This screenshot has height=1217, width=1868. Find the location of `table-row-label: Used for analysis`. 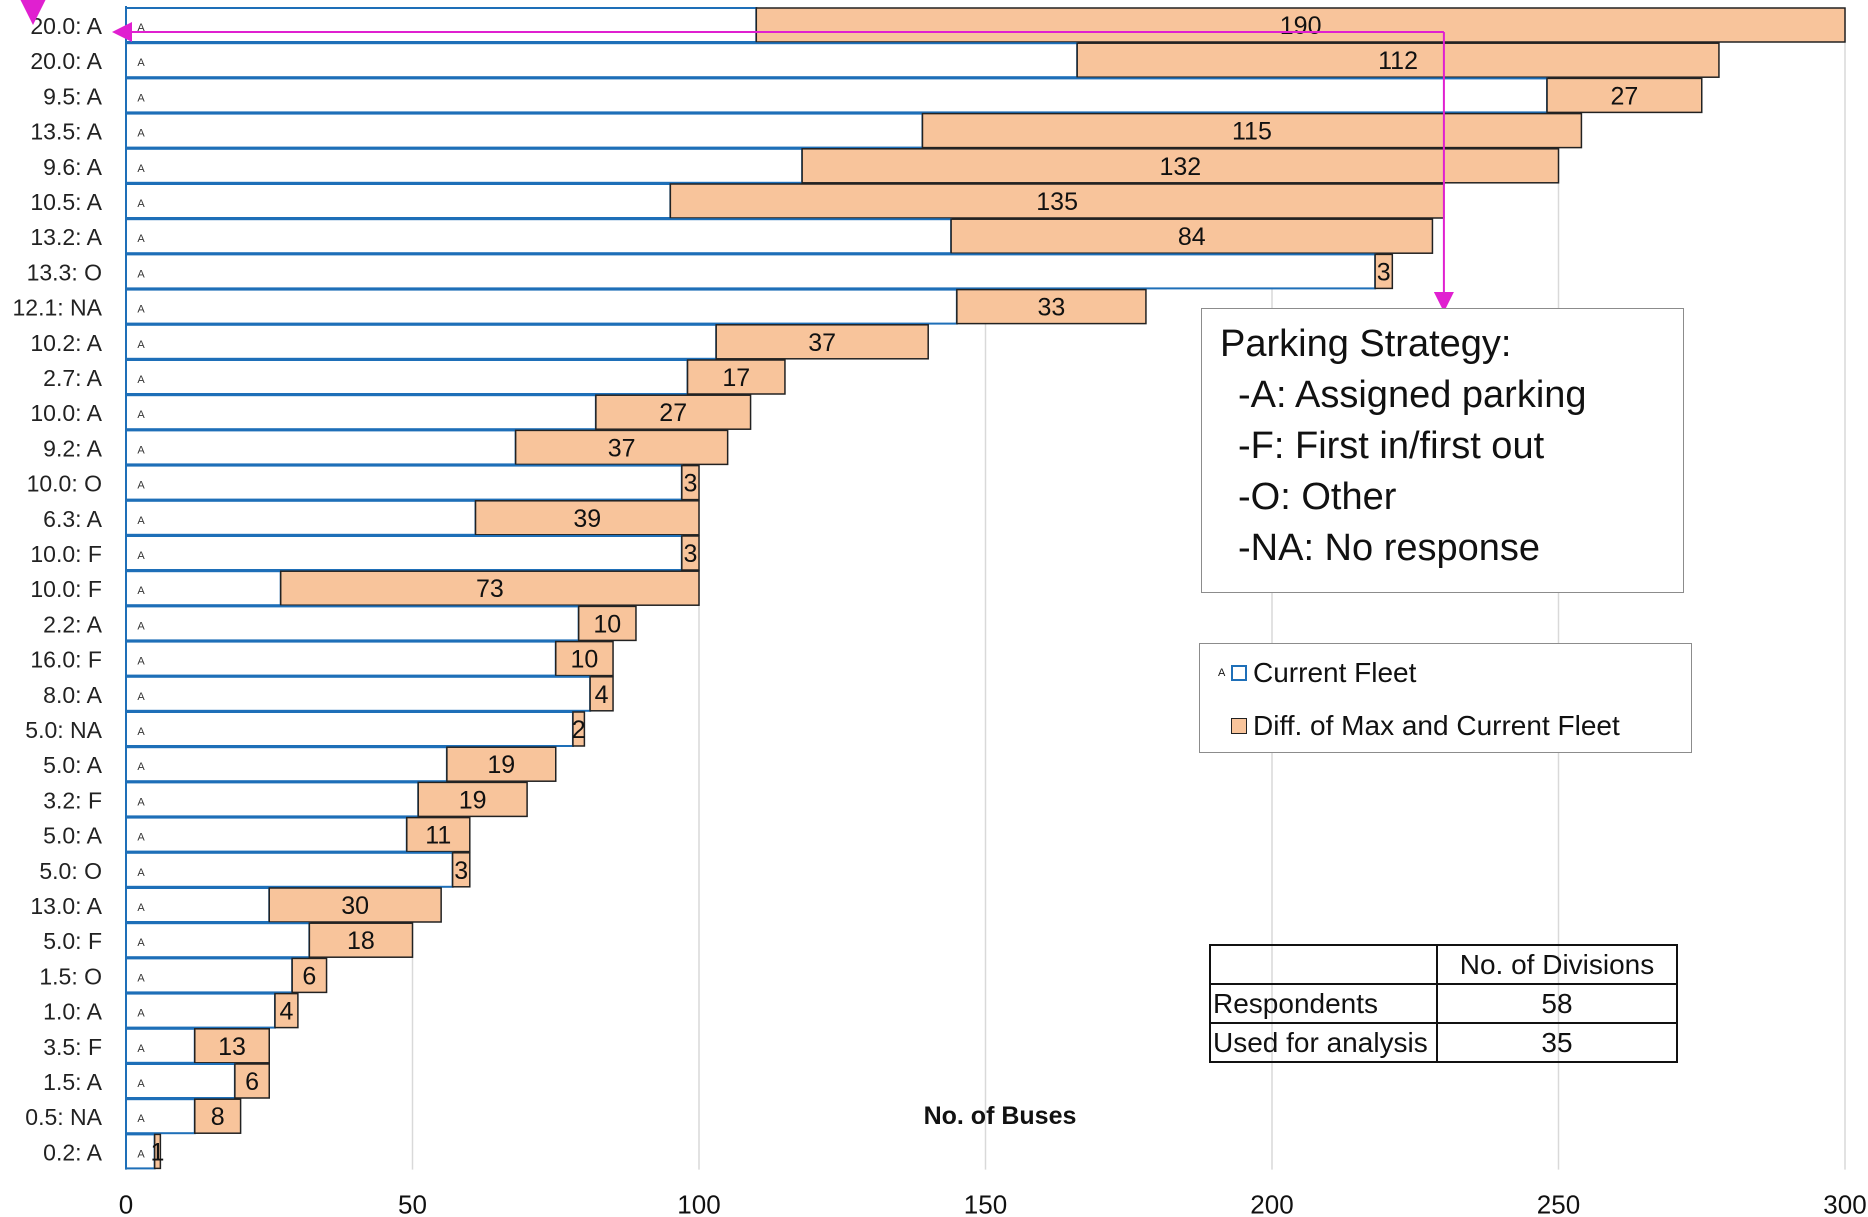

table-row-label: Used for analysis is located at coordinates (1323, 1042).